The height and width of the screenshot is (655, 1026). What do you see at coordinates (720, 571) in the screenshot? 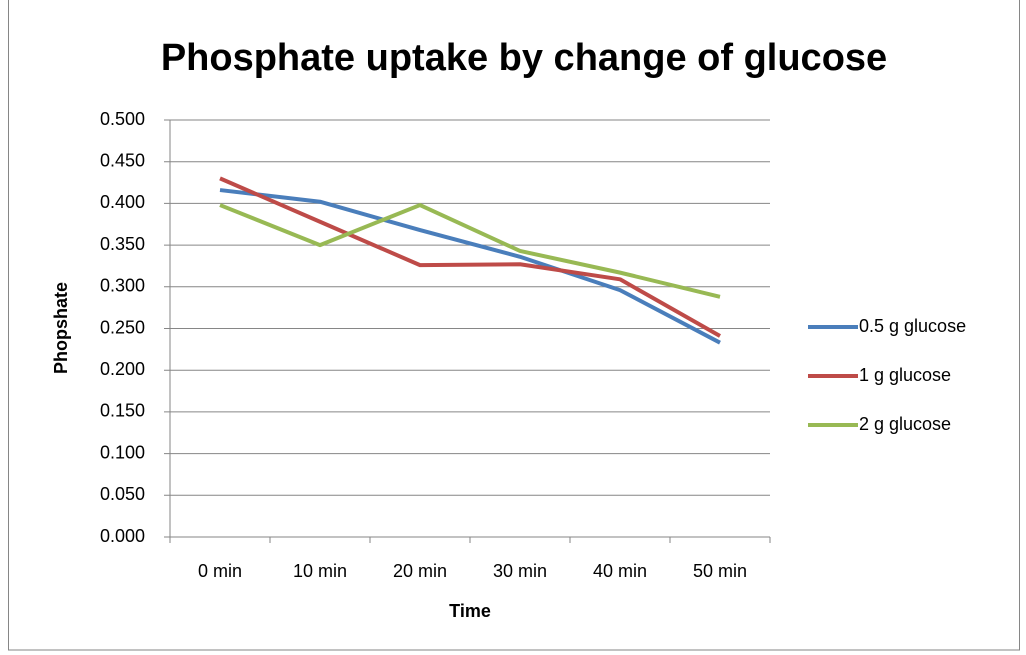
I see `x-tick-label: 50 min` at bounding box center [720, 571].